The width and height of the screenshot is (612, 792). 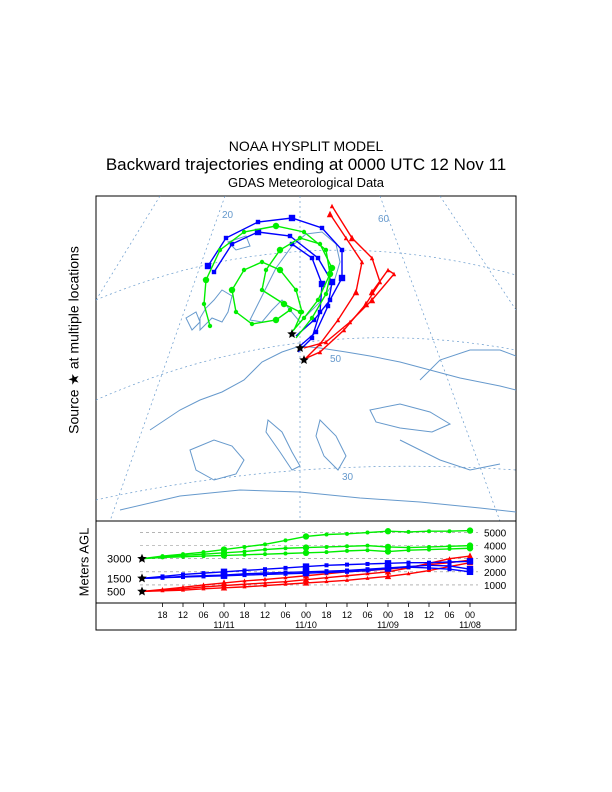 What do you see at coordinates (306, 625) in the screenshot?
I see `date-label: 11/10` at bounding box center [306, 625].